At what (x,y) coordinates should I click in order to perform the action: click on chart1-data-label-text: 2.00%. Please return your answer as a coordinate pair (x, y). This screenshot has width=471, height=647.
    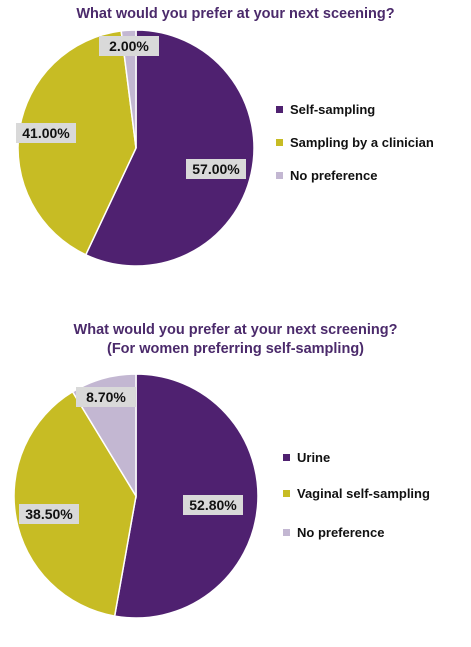
    Looking at the image, I should click on (129, 46).